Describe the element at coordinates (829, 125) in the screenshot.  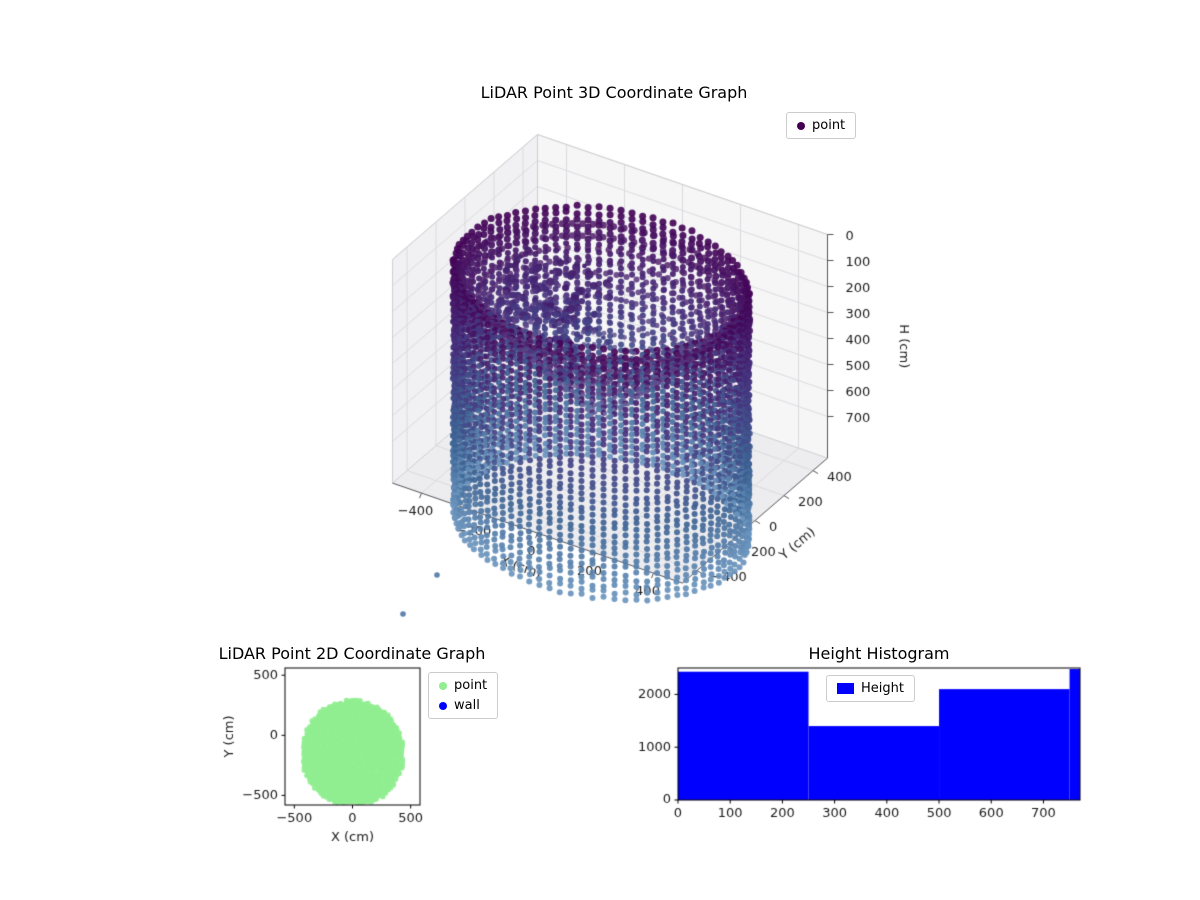
I see `legend-label-point-3d: point` at that location.